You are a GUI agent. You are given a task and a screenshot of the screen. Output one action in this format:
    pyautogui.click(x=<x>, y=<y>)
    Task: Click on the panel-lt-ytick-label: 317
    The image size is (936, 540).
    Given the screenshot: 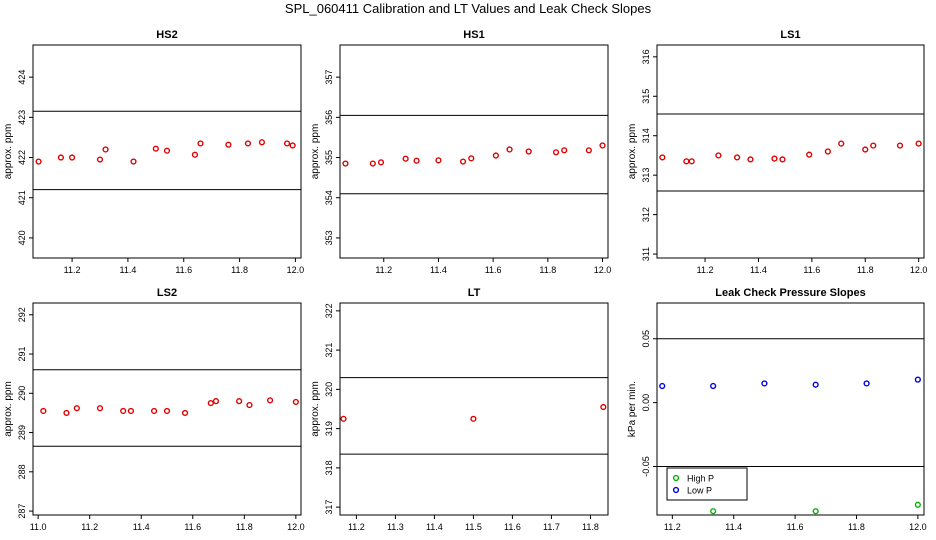 What is the action you would take?
    pyautogui.click(x=329, y=507)
    